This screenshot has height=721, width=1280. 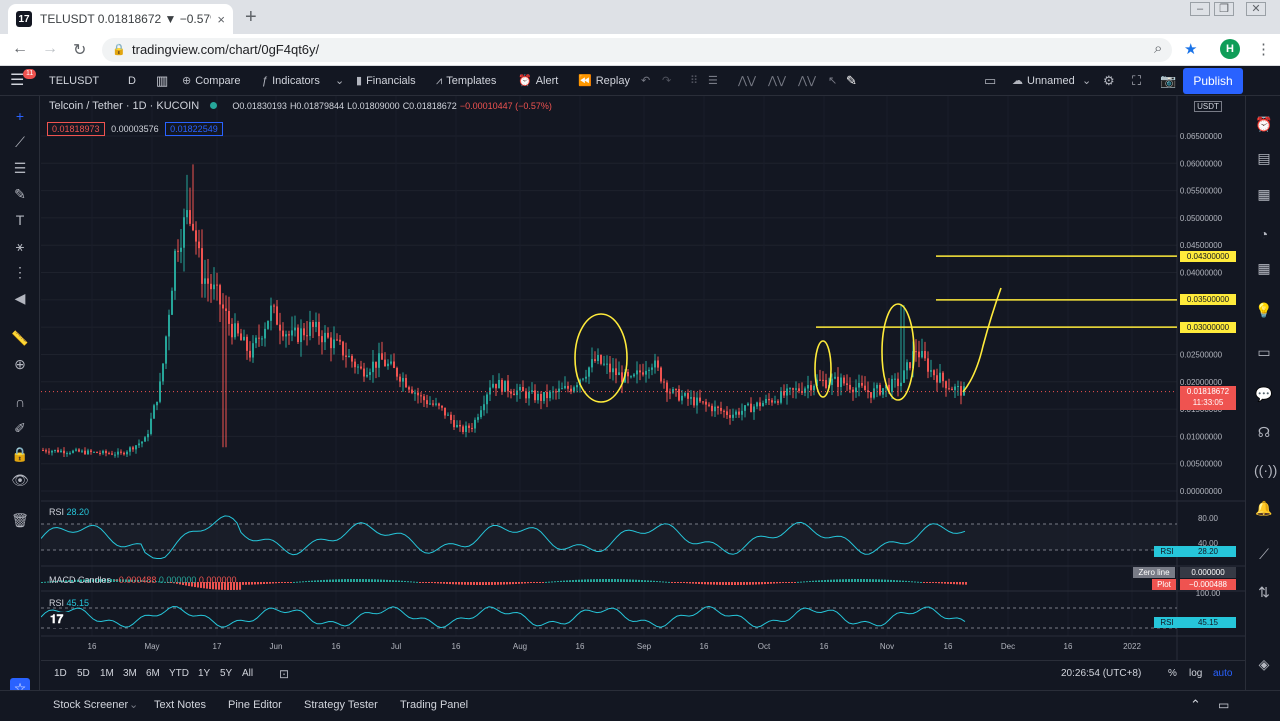 What do you see at coordinates (1264, 194) in the screenshot?
I see `data-window-icon: ▦` at bounding box center [1264, 194].